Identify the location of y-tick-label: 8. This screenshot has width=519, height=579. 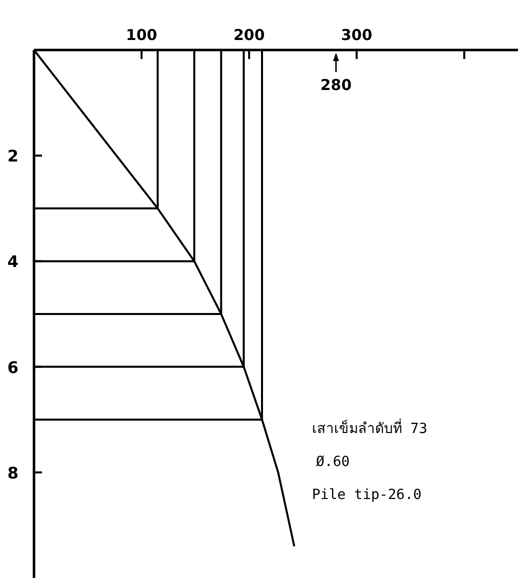
(13, 472).